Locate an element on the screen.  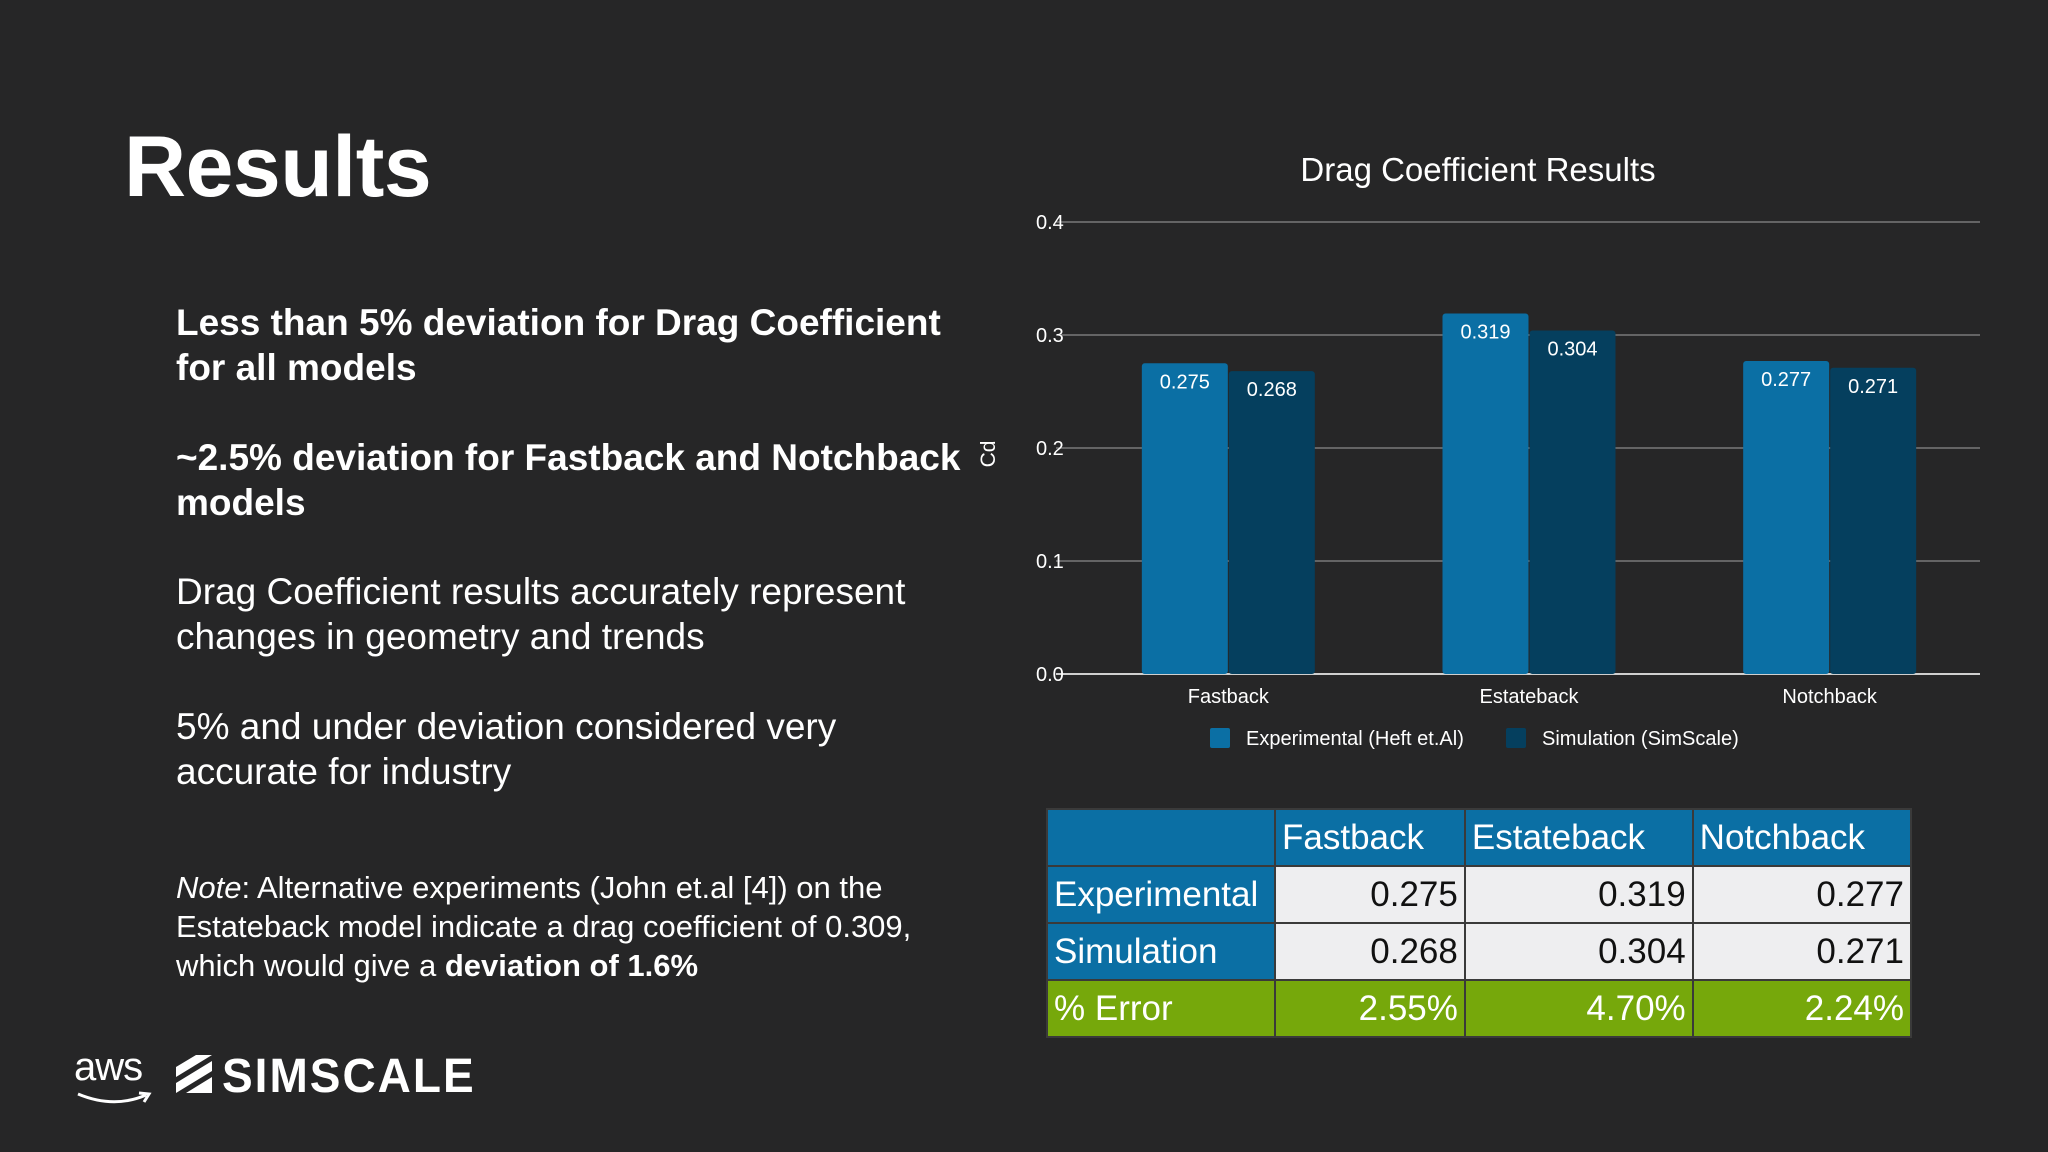
table-row: Experimental 0.275 0.319 0.277 is located at coordinates (1479, 894).